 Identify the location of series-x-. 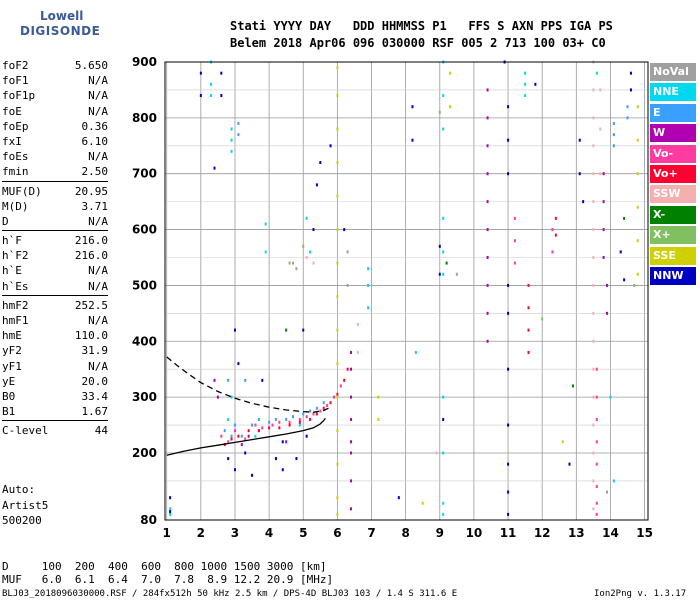
(455, 302).